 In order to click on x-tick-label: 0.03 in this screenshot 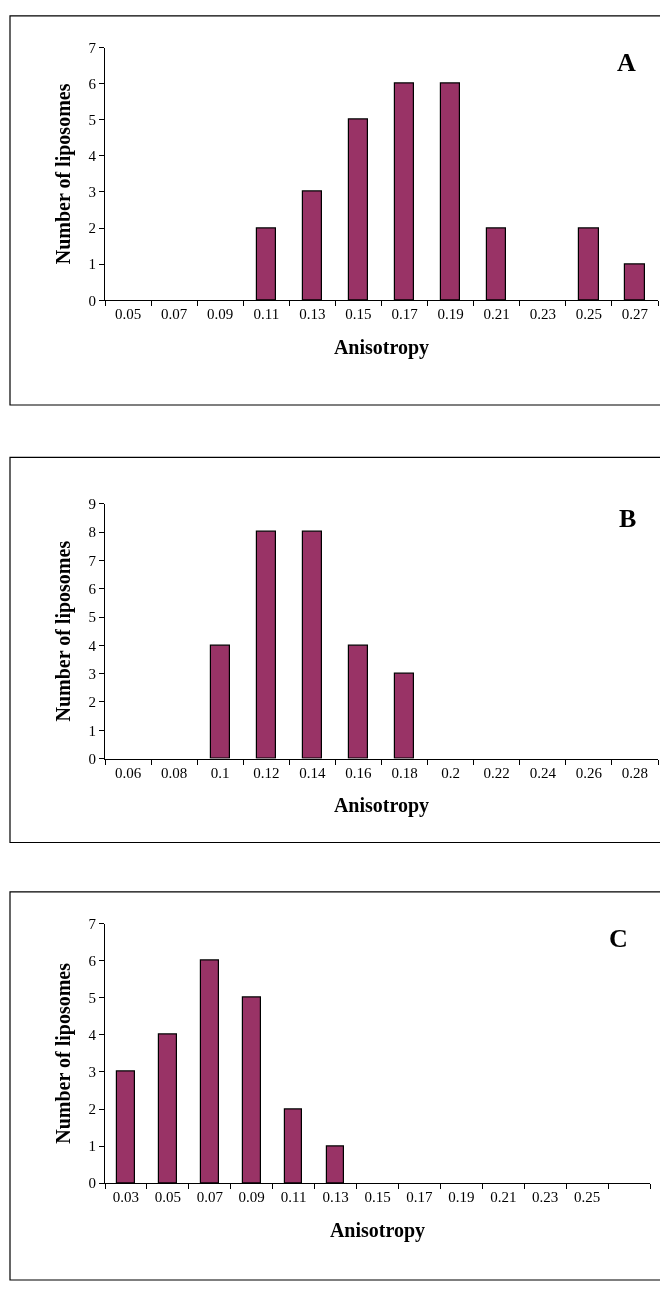, I will do `click(126, 1197)`.